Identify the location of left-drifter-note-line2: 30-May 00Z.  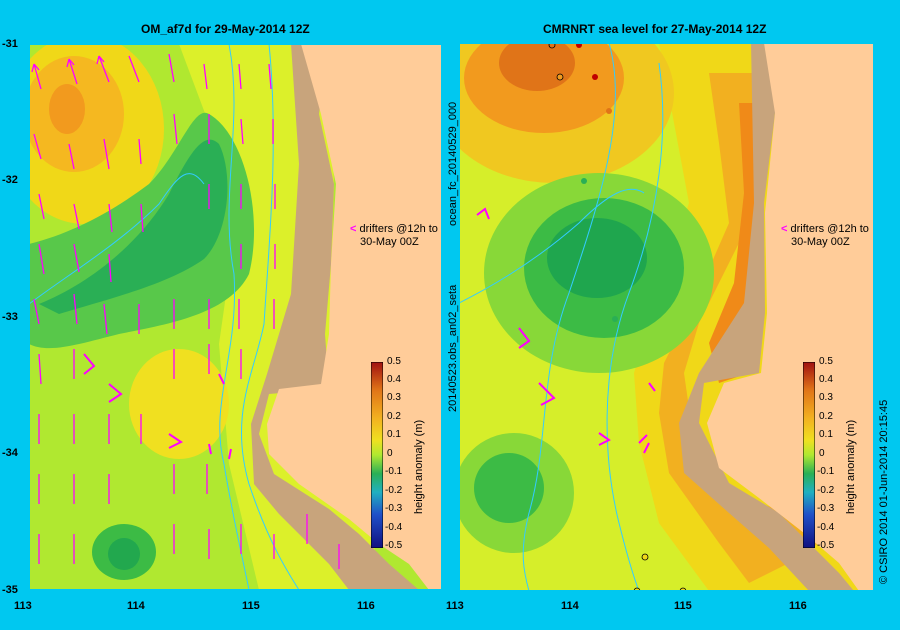
(389, 242).